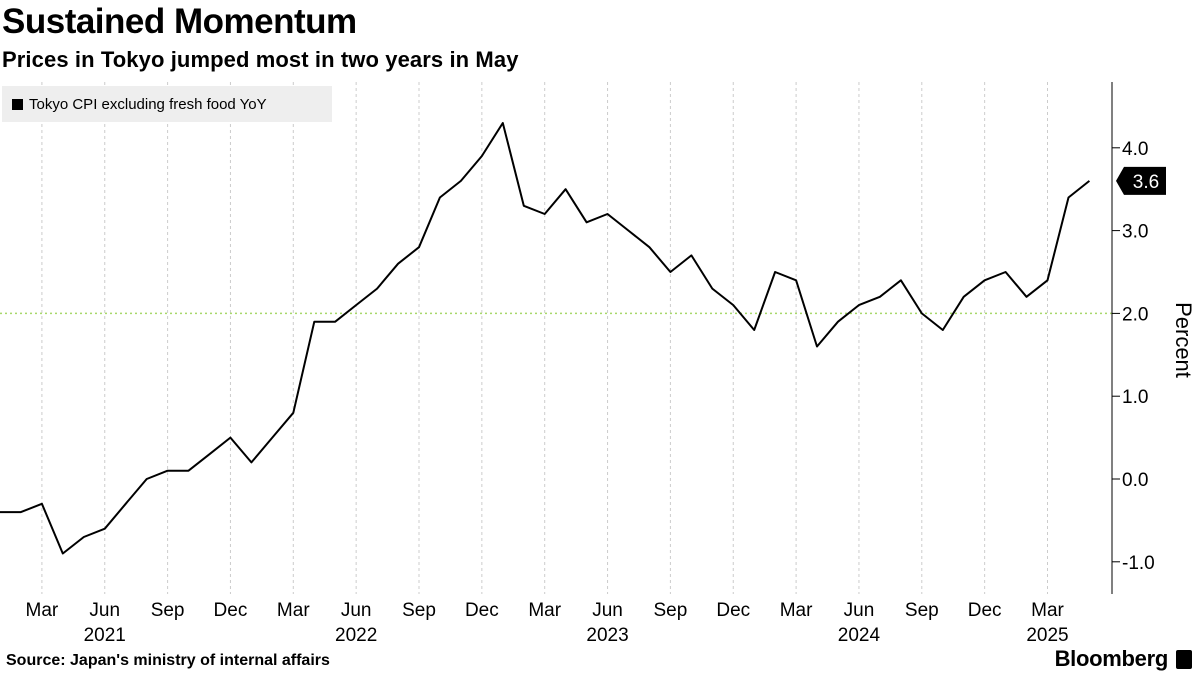  What do you see at coordinates (17, 104) in the screenshot?
I see `legend-swatch` at bounding box center [17, 104].